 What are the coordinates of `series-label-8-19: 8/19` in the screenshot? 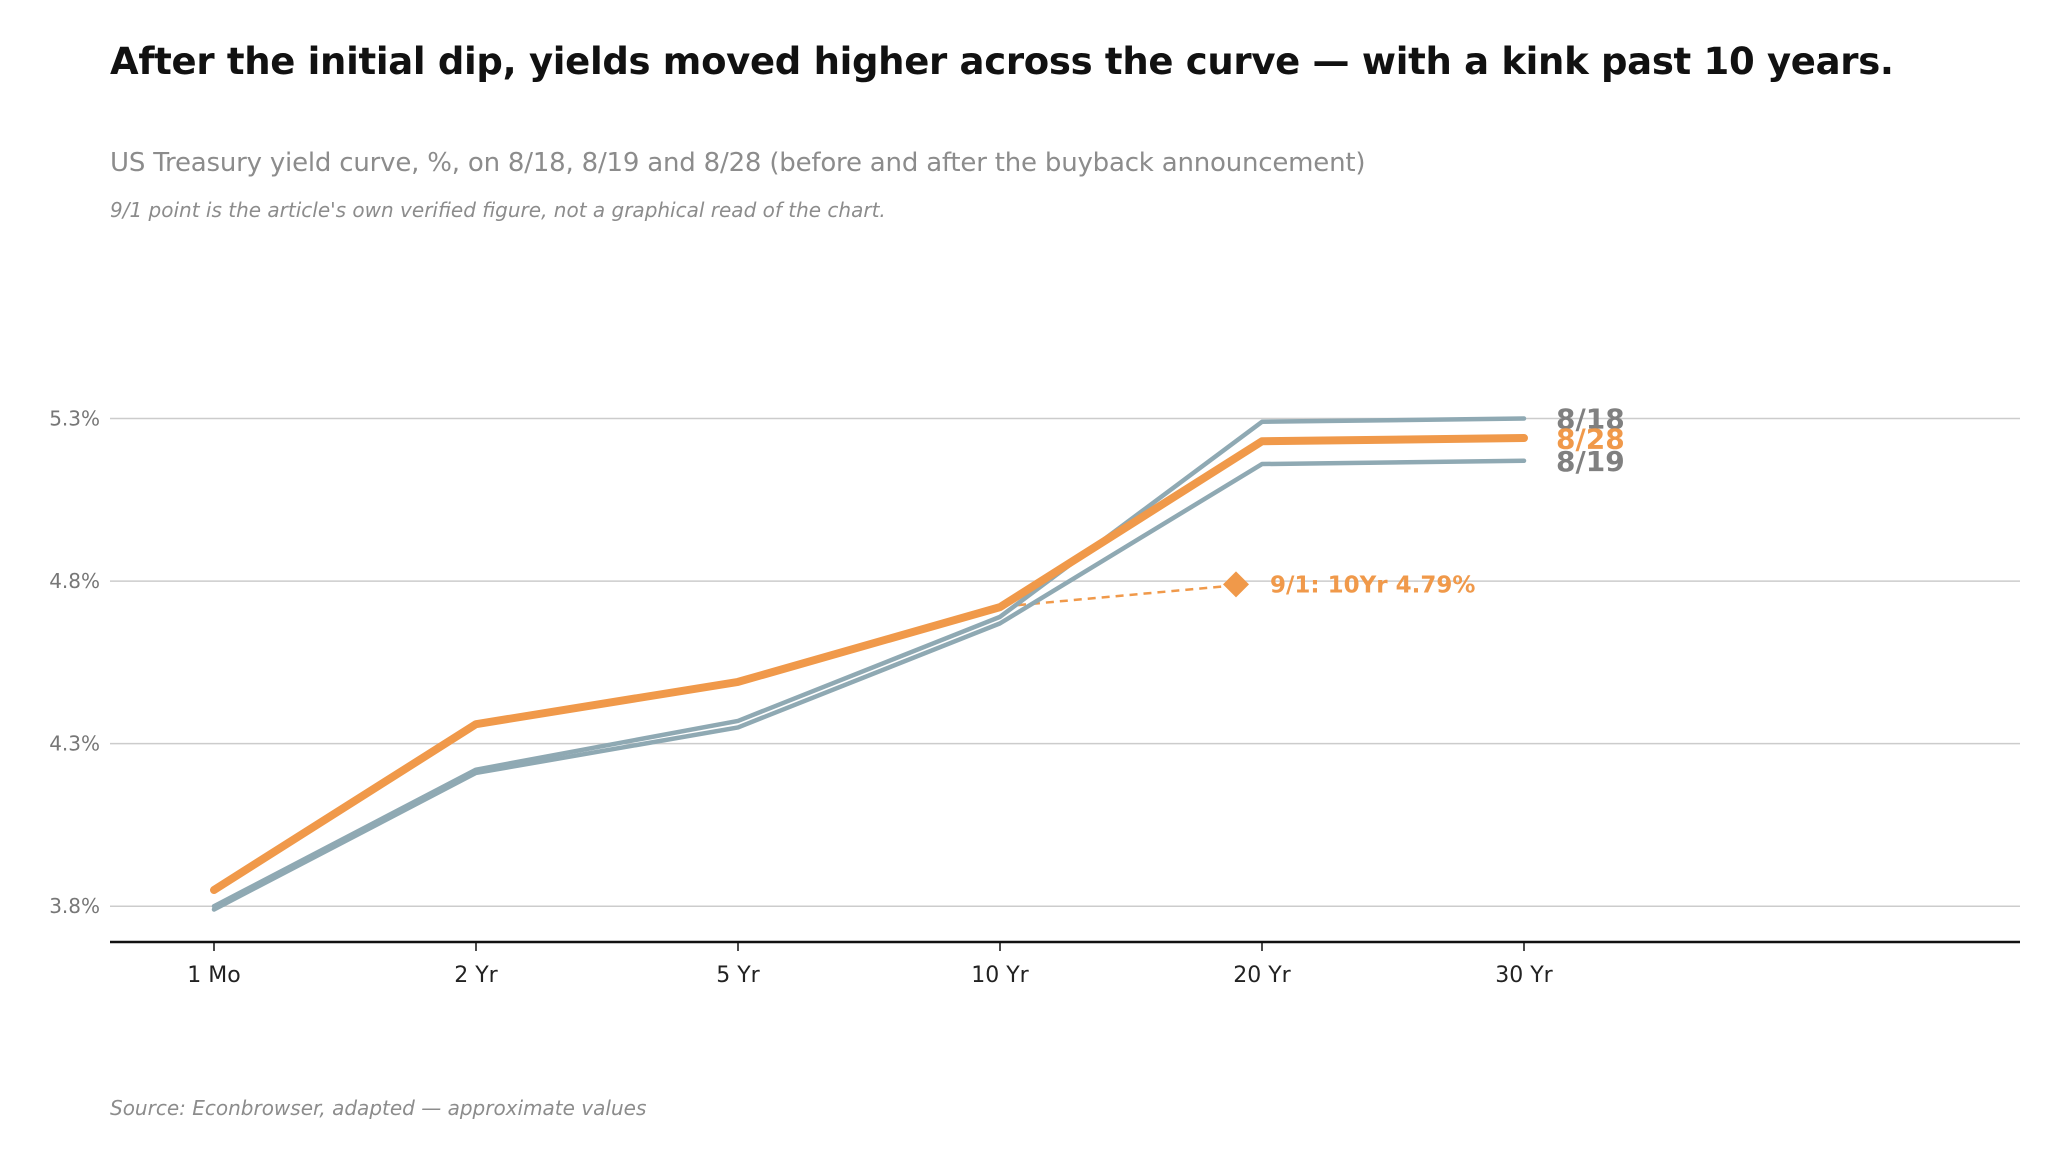 It's located at (1590, 461).